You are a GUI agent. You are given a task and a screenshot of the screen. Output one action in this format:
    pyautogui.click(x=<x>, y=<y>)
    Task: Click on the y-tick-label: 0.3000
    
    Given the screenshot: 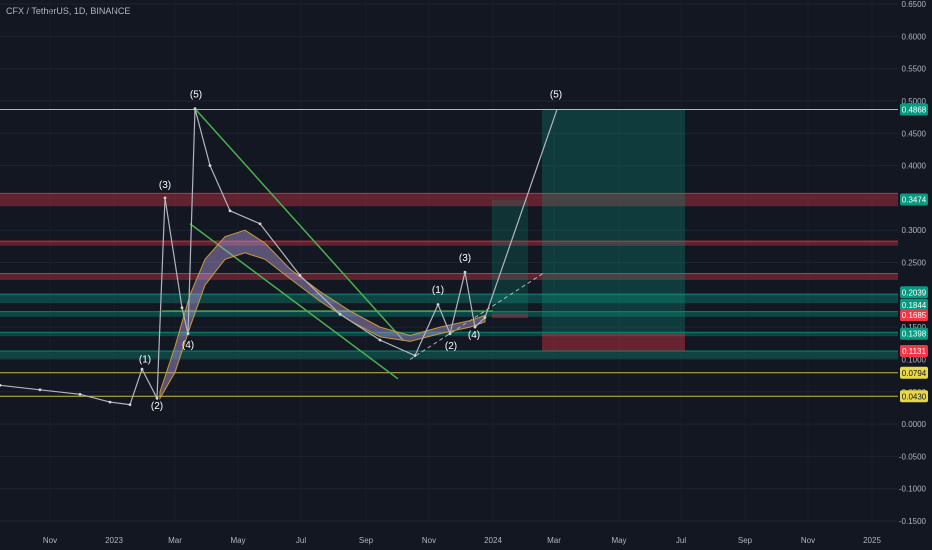 What is the action you would take?
    pyautogui.click(x=914, y=230)
    